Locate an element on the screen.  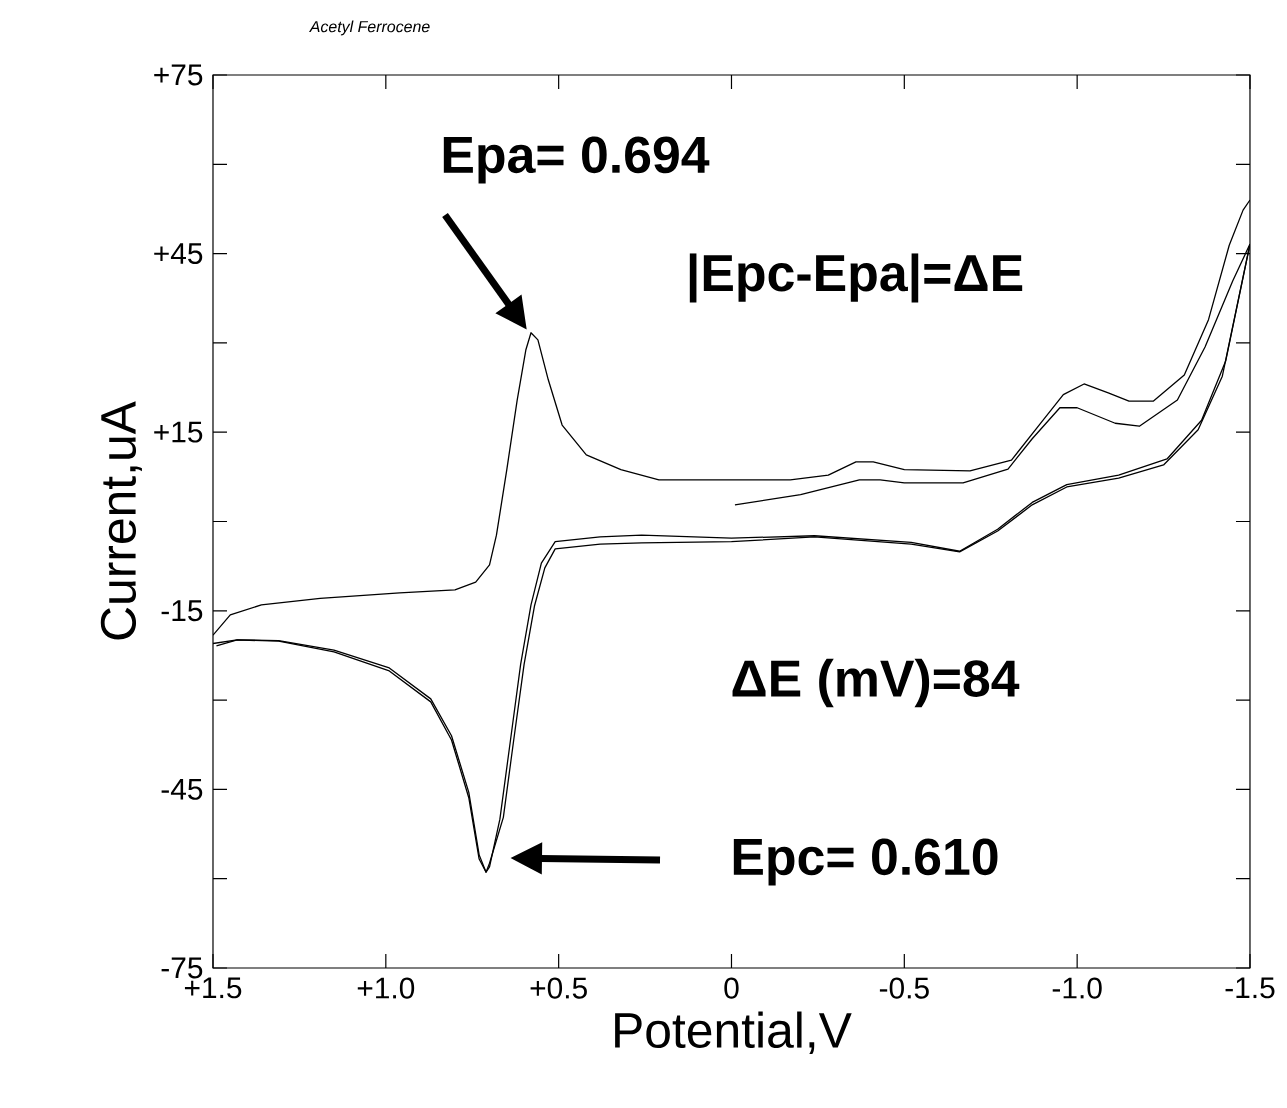
x-axis-title: Potential,V is located at coordinates (733, 1032).